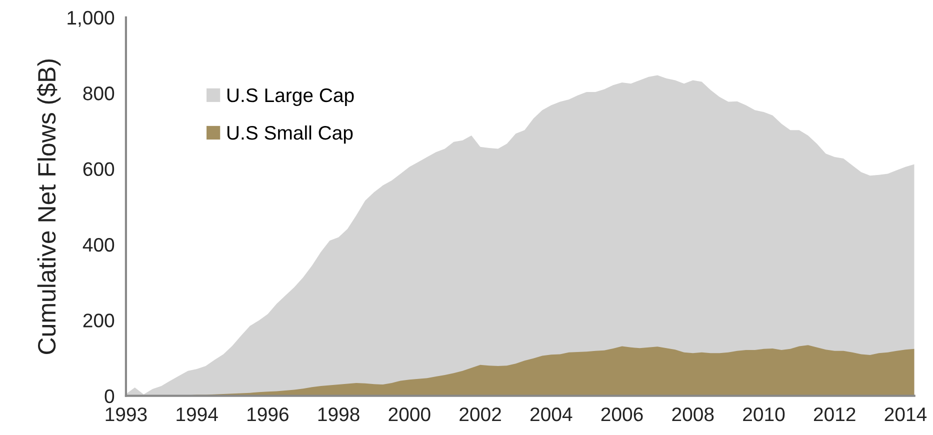 The width and height of the screenshot is (933, 435). I want to click on y-axis-title: Cumulative Net Flows ($B), so click(48, 207).